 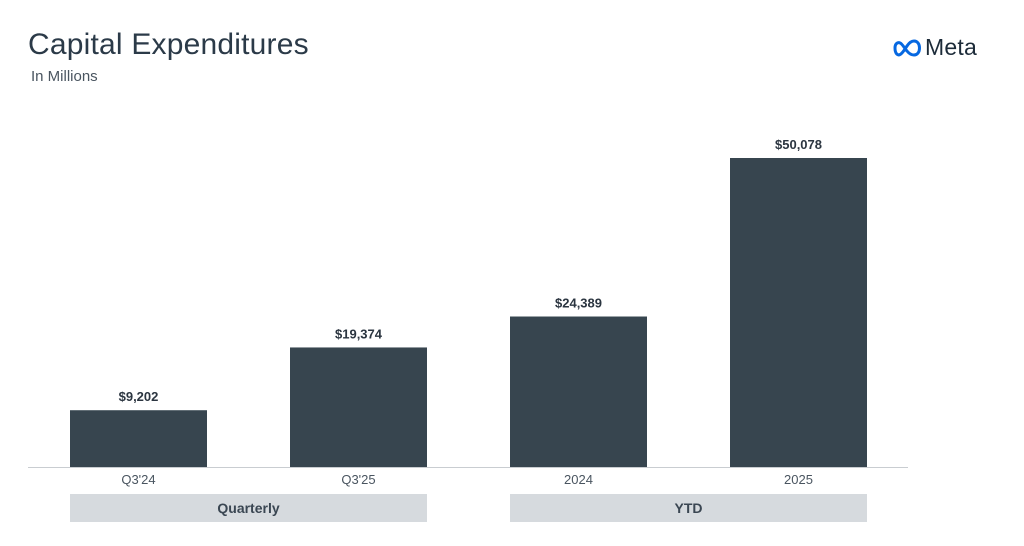 I want to click on x-tick-label: Q3'24, so click(x=138, y=479).